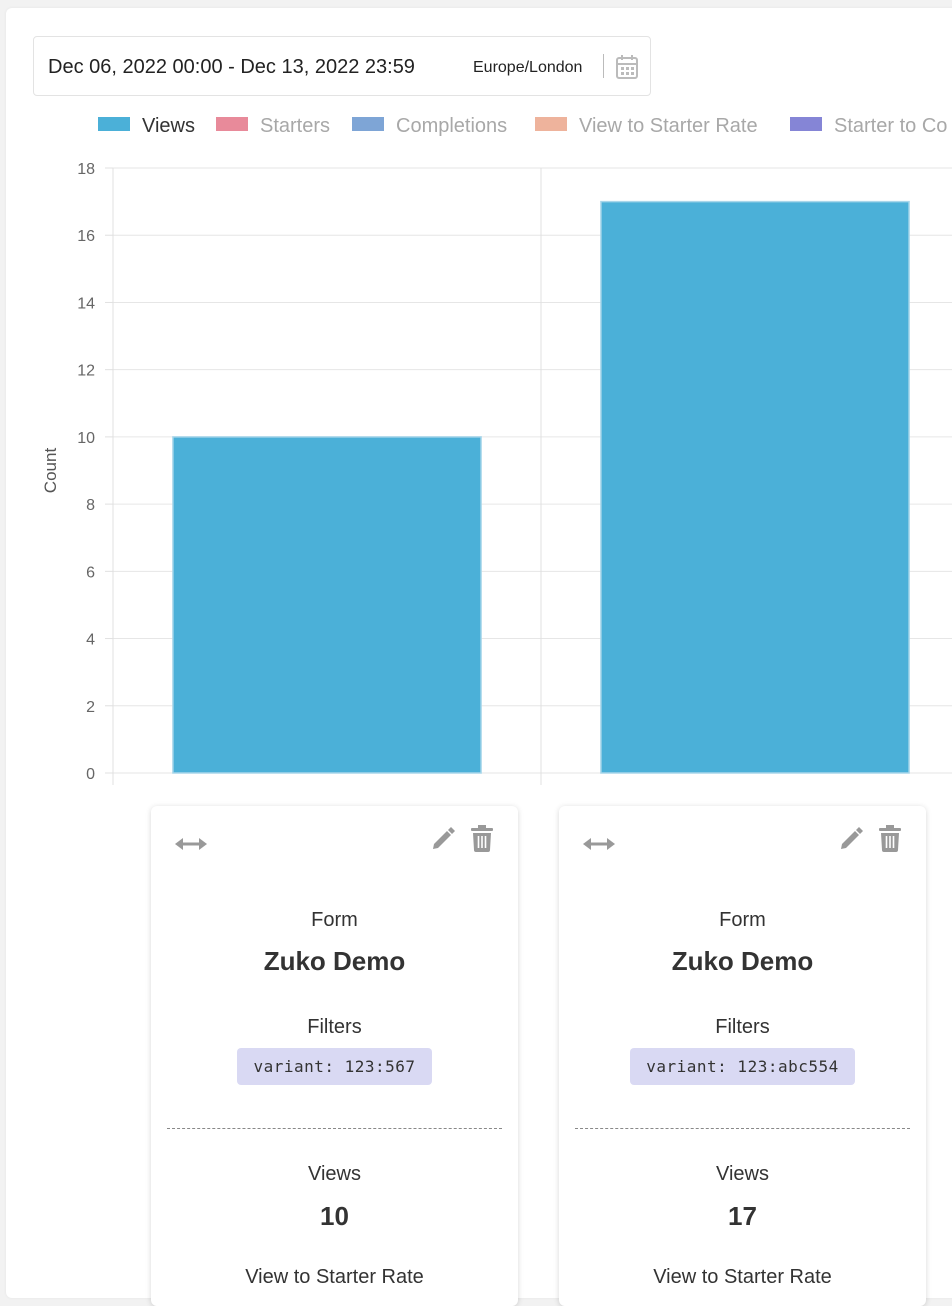 Image resolution: width=952 pixels, height=1306 pixels. What do you see at coordinates (90, 640) in the screenshot?
I see `y-tick-label: 4` at bounding box center [90, 640].